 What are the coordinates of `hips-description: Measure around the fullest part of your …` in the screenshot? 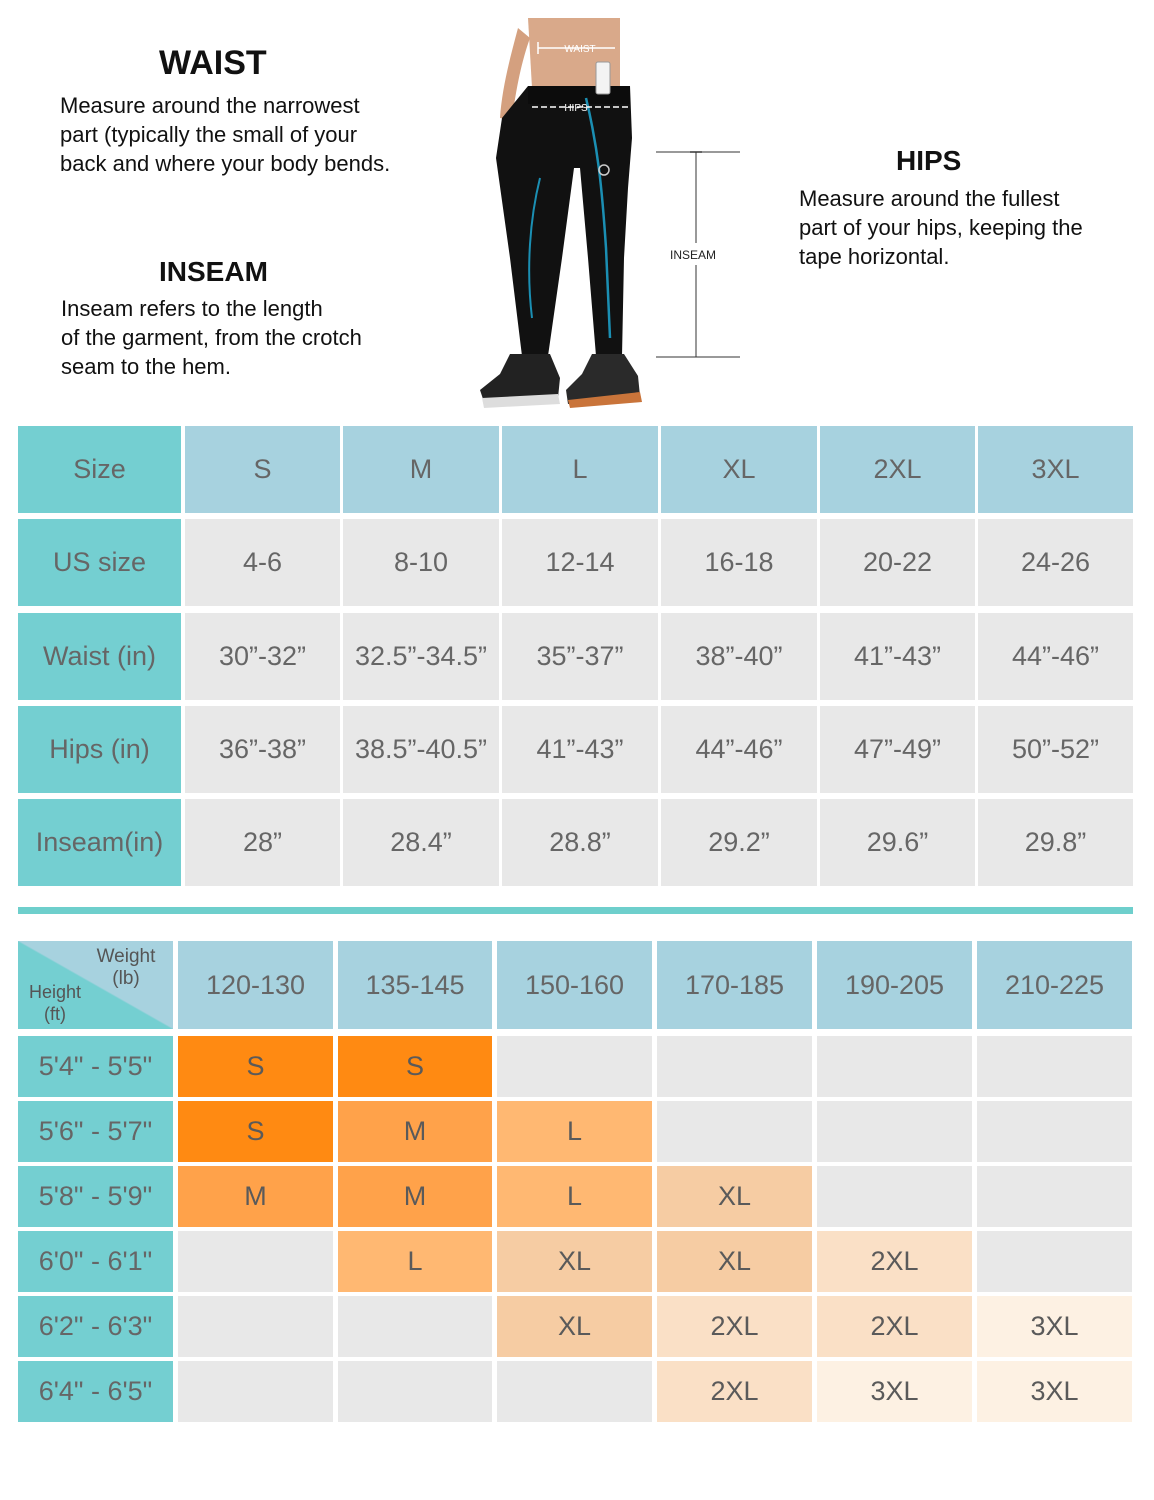 It's located at (964, 227).